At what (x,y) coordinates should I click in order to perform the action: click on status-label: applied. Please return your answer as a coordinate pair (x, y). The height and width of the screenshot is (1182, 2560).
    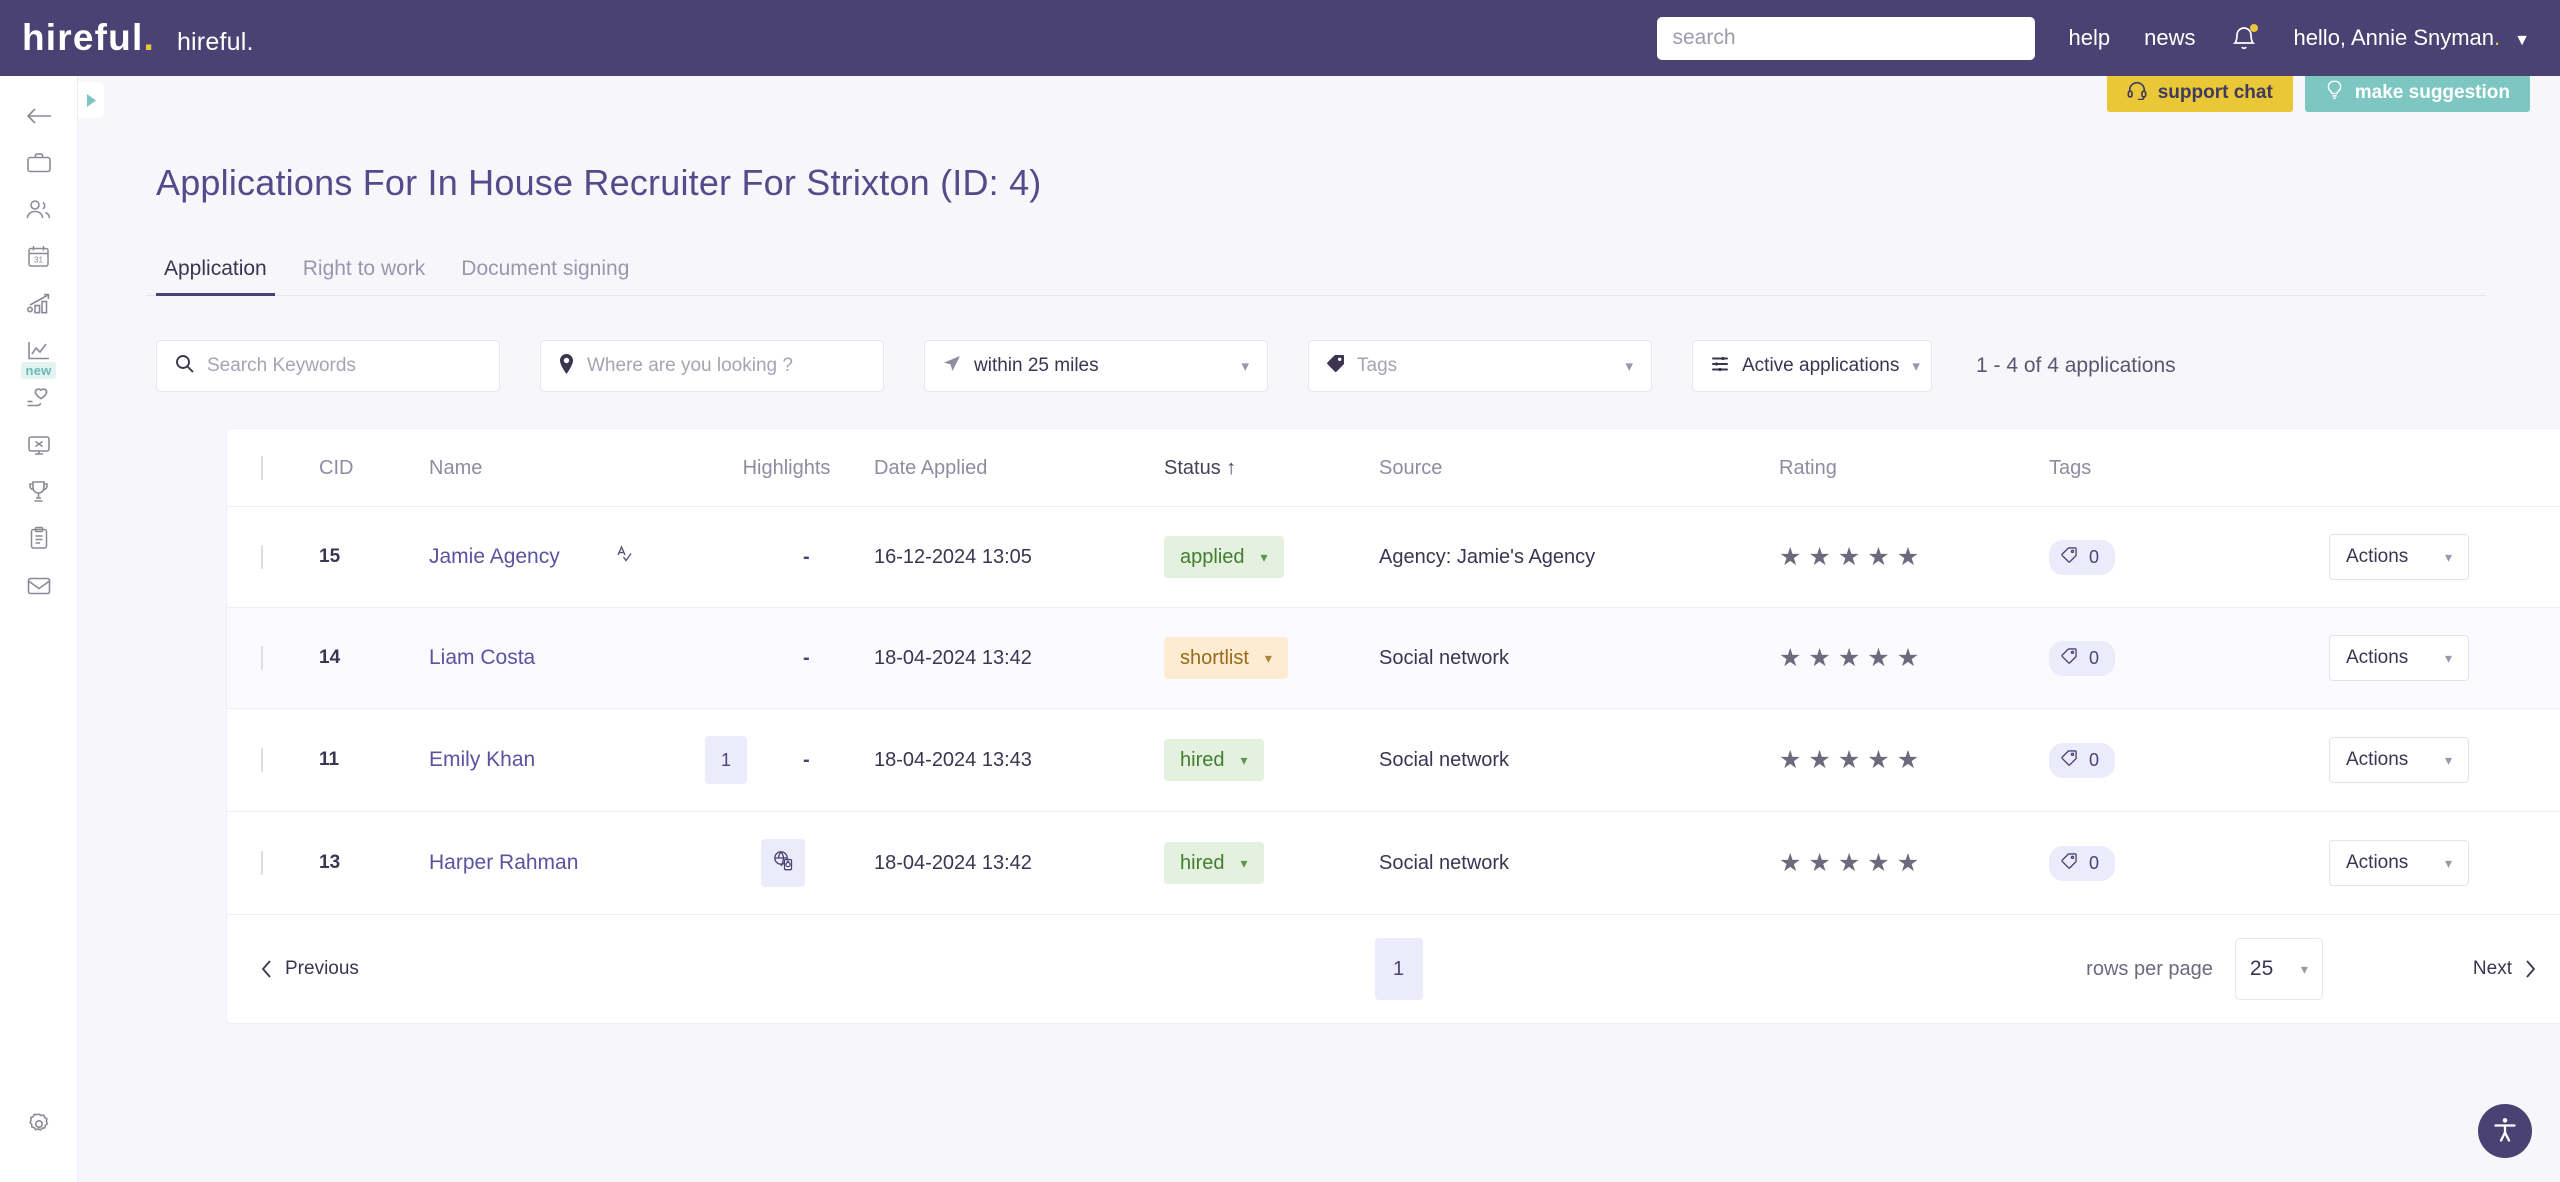
    Looking at the image, I should click on (1212, 556).